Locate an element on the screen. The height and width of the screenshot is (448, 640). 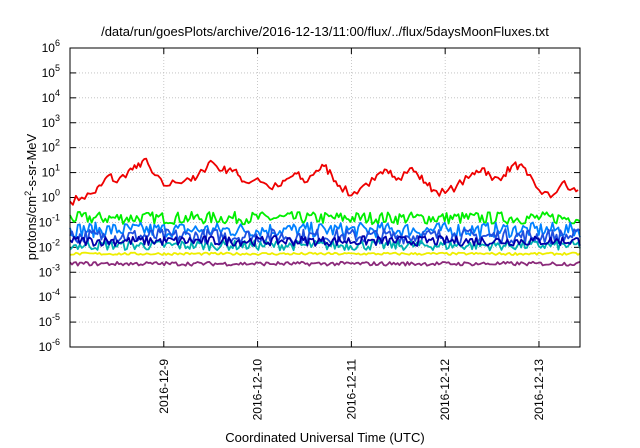
x-tick-label: 2016-12-11 is located at coordinates (351, 389).